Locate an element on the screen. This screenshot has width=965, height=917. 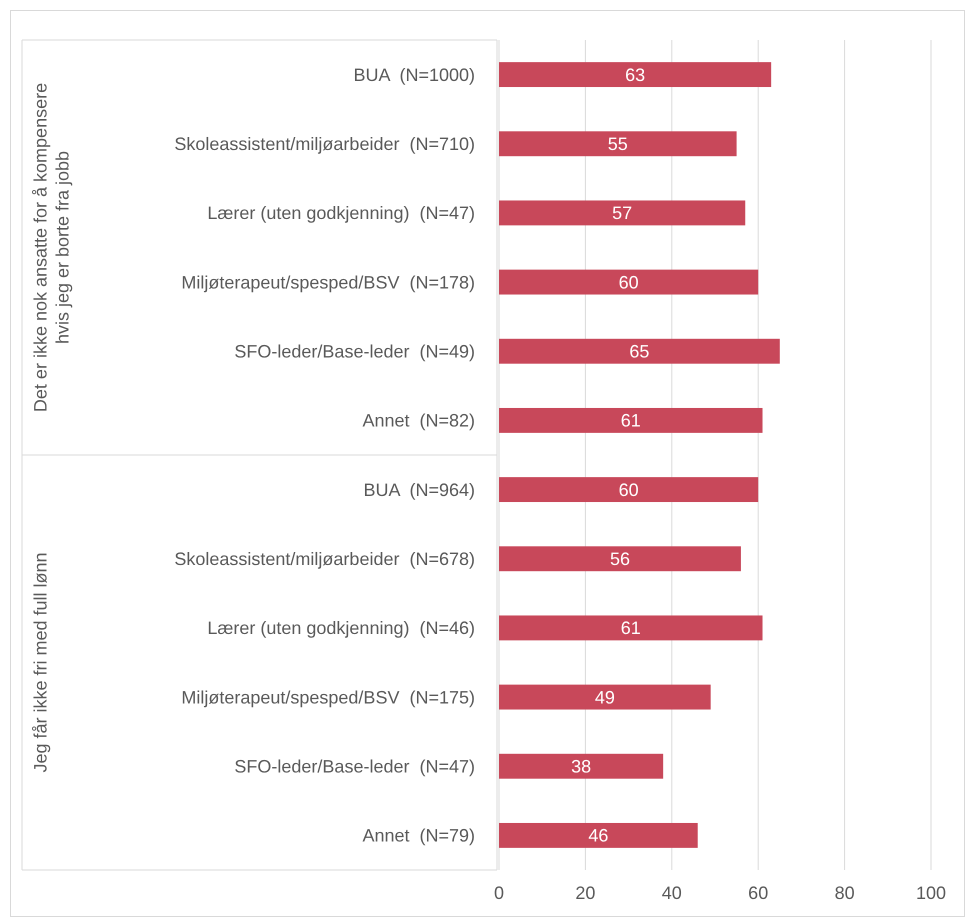
x-tick-label: 60 is located at coordinates (758, 892).